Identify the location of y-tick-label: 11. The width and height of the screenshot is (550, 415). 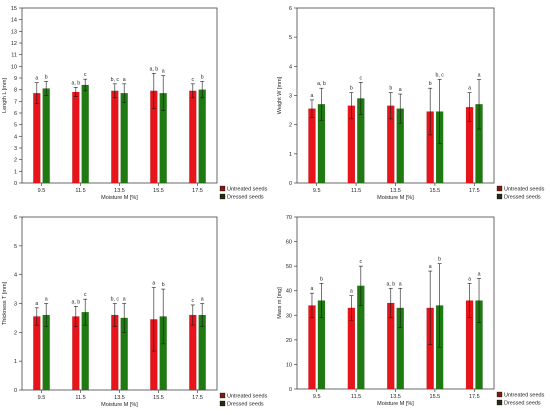
(14, 56).